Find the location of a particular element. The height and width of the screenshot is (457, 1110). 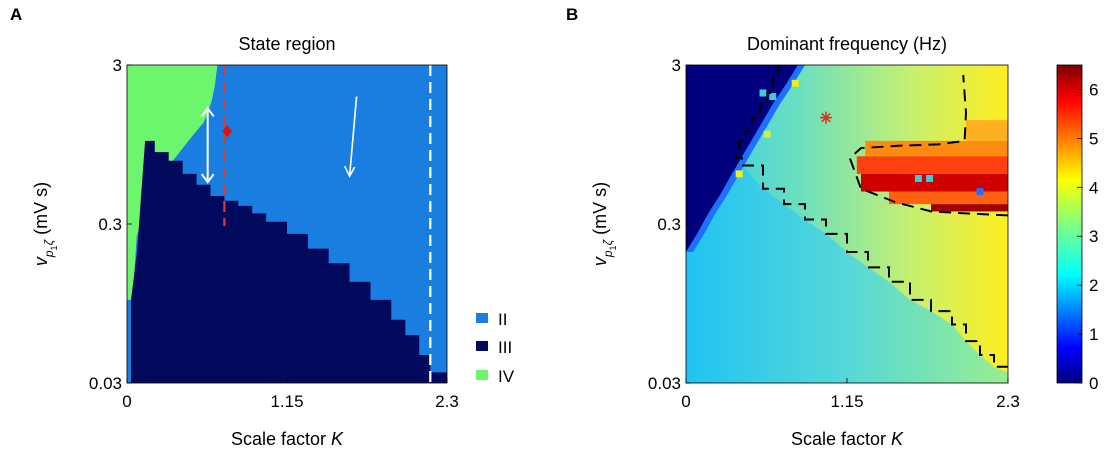

colorbar-ticks: 0 1 2 3 4 5 6 is located at coordinates (1087, 236).